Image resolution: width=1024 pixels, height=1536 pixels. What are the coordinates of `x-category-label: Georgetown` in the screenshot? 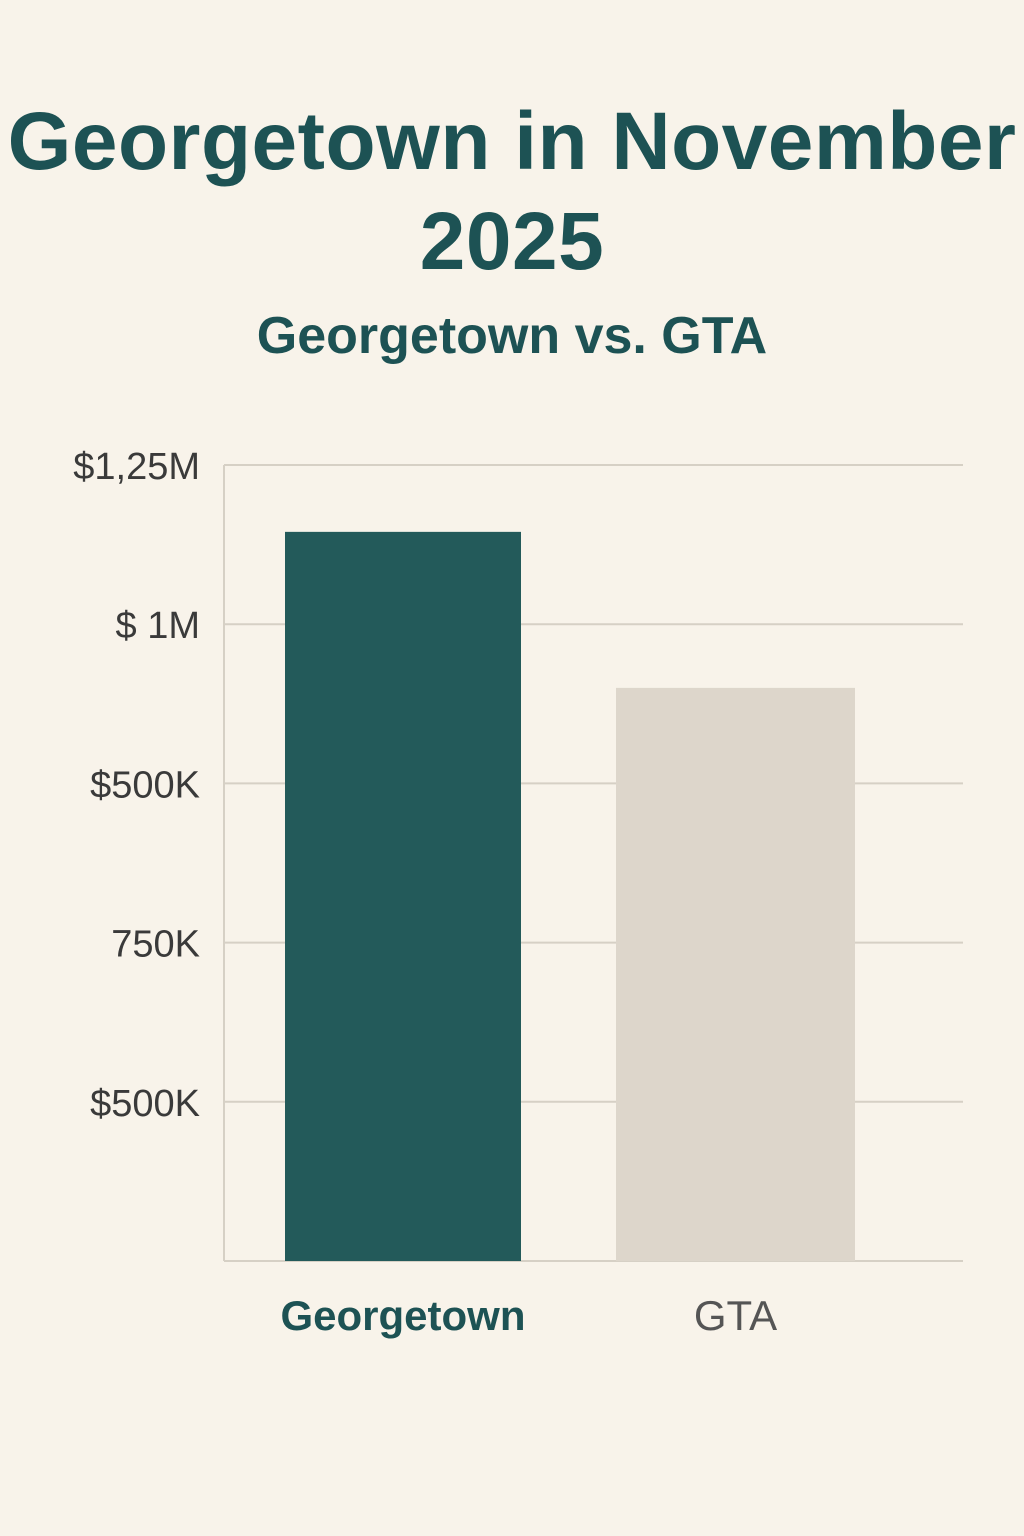 It's located at (402, 1315).